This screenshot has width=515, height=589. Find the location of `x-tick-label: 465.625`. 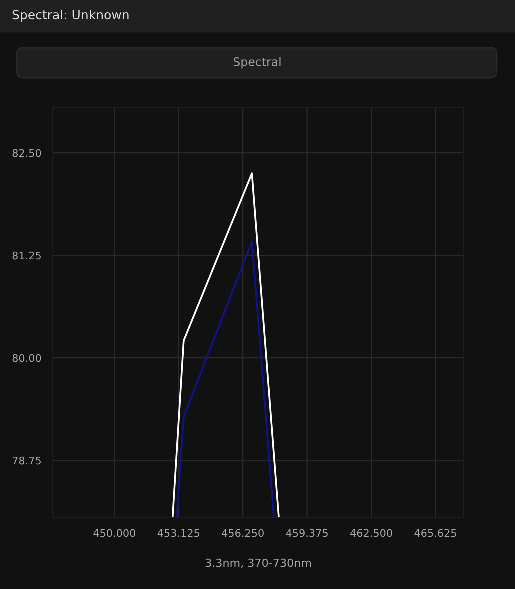

x-tick-label: 465.625 is located at coordinates (435, 533).